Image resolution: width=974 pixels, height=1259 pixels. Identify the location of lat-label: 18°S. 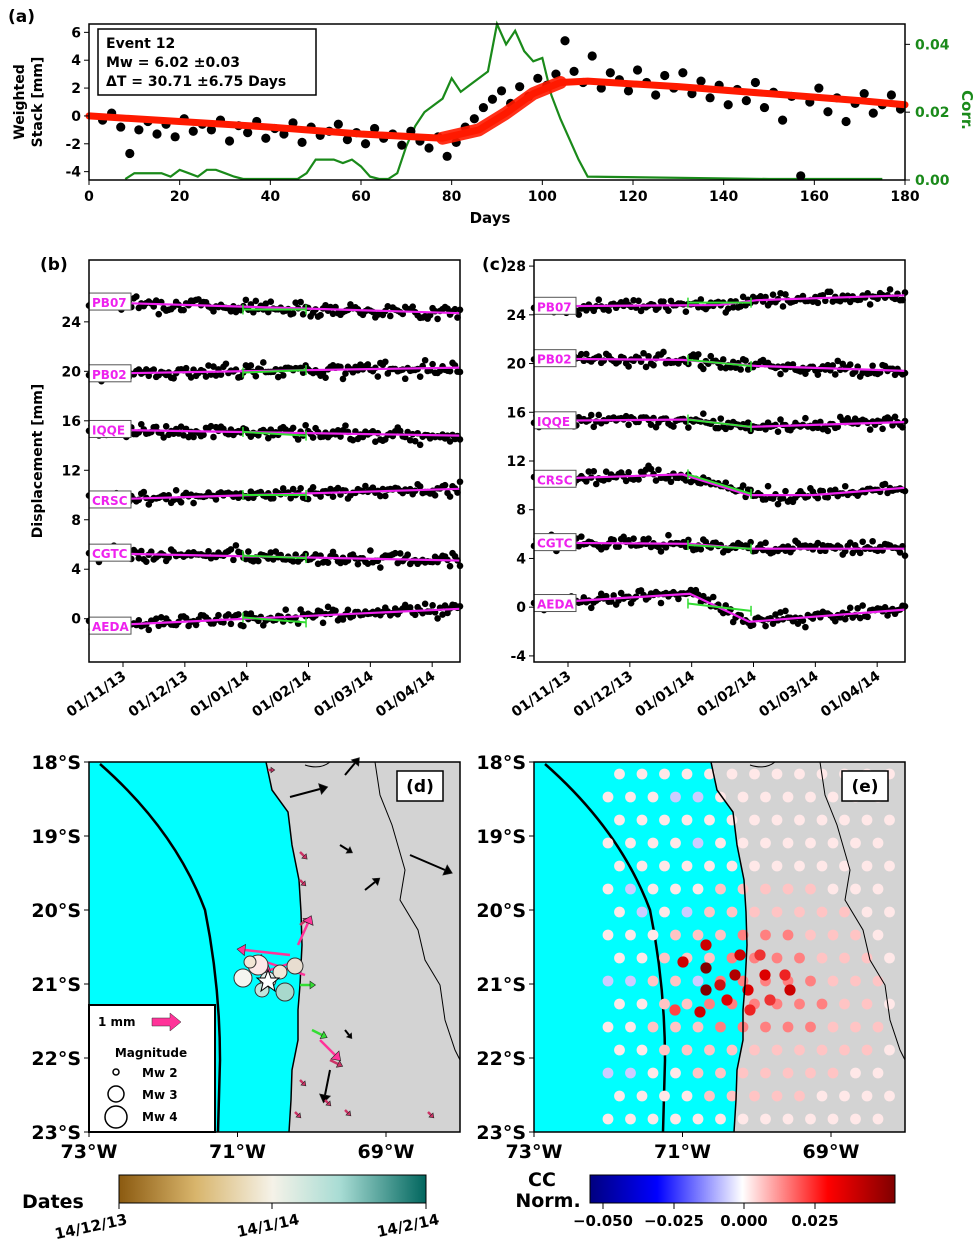
(501, 763).